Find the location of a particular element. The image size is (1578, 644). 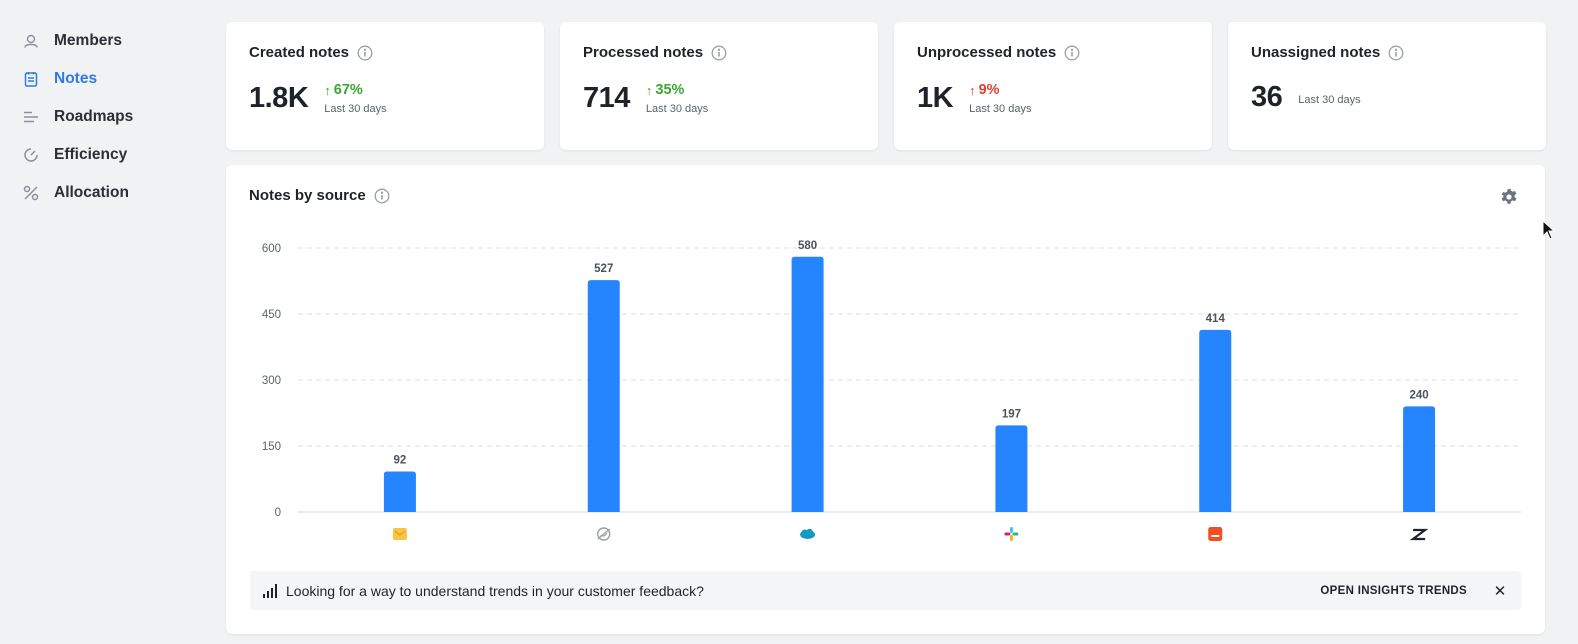

stat-card-unassigned: Unassigned notes 36 Last 30 days is located at coordinates (1387, 86).